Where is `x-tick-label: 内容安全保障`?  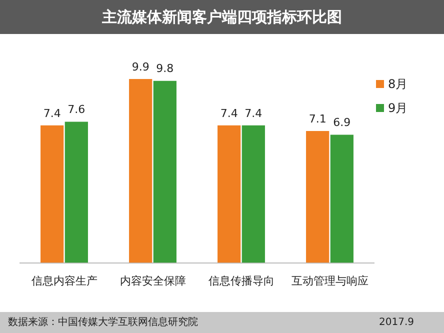
x-tick-label: 内容安全保障 is located at coordinates (153, 281).